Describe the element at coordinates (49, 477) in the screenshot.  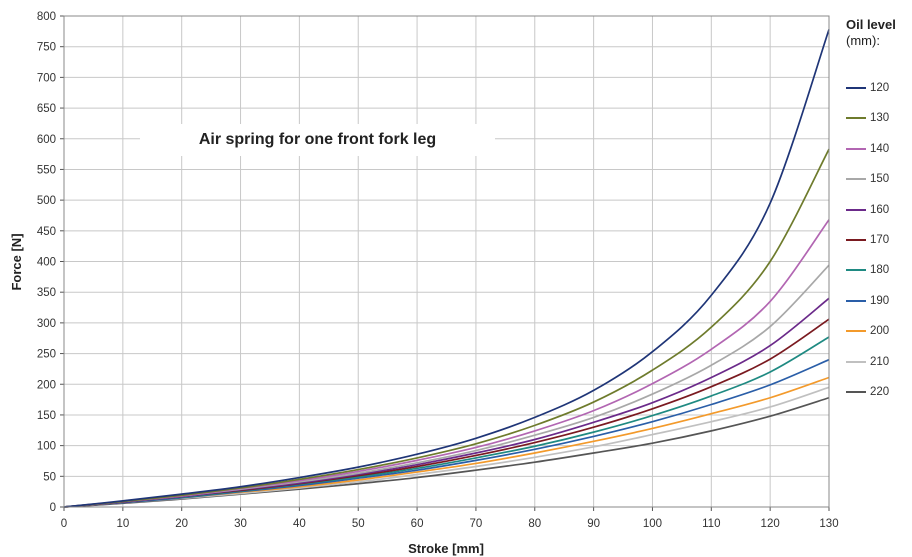
I see `y-tick-label: 50` at that location.